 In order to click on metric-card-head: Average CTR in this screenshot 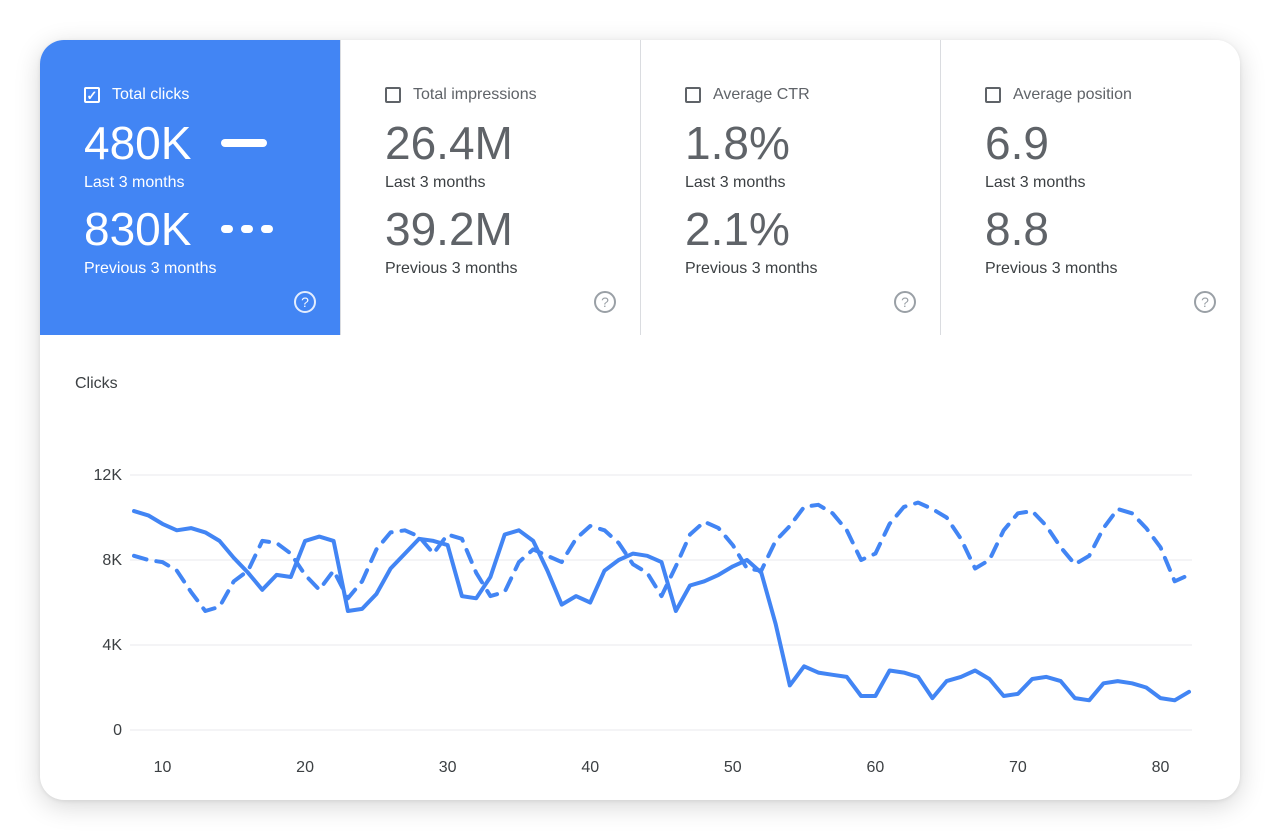, I will do `click(800, 95)`.